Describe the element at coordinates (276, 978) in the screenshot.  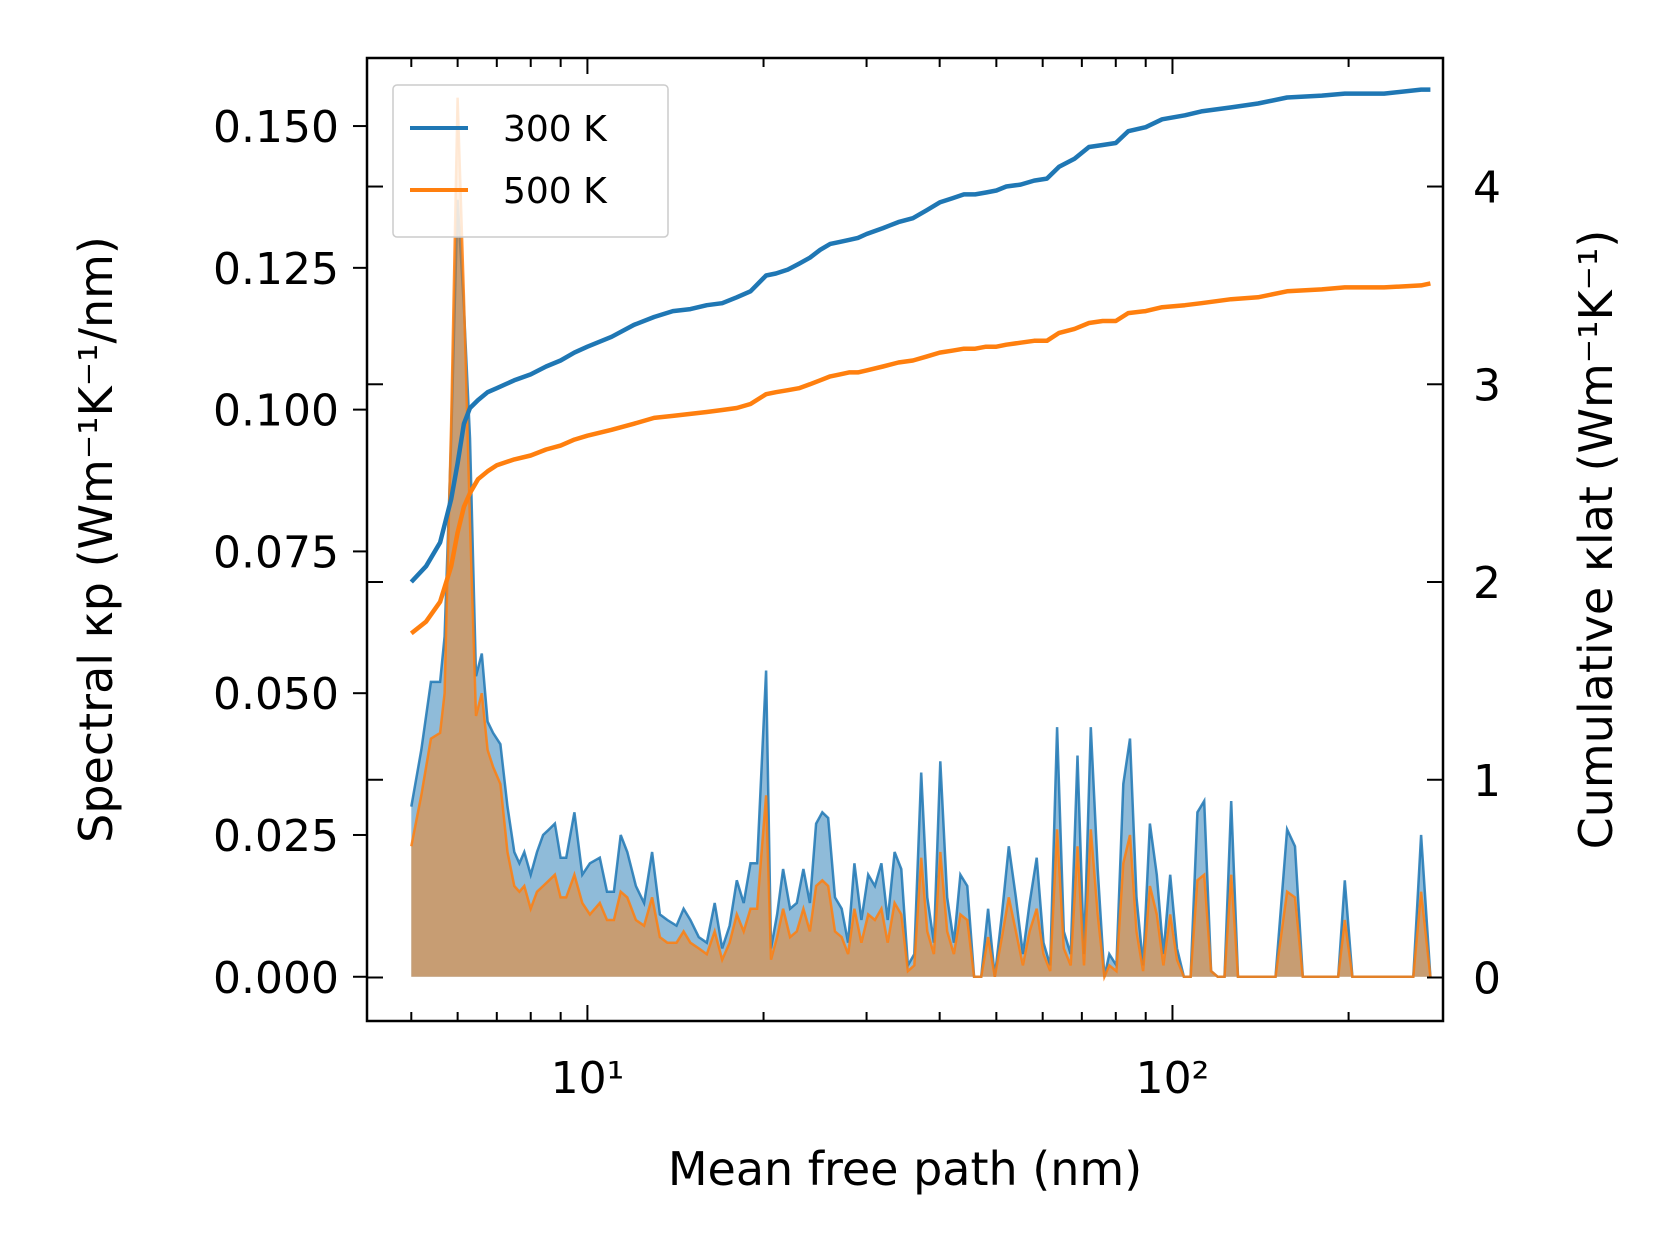
I see `y-tick-label-left: 0.000` at that location.